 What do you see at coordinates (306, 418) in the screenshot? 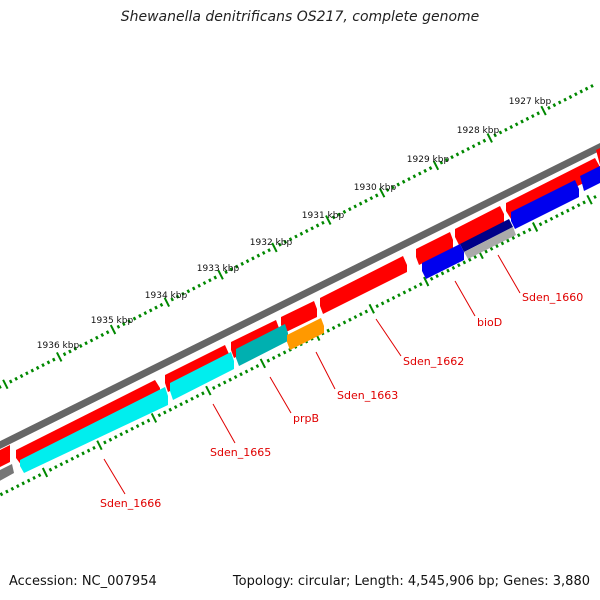
I see `gene-label: prpB` at bounding box center [306, 418].